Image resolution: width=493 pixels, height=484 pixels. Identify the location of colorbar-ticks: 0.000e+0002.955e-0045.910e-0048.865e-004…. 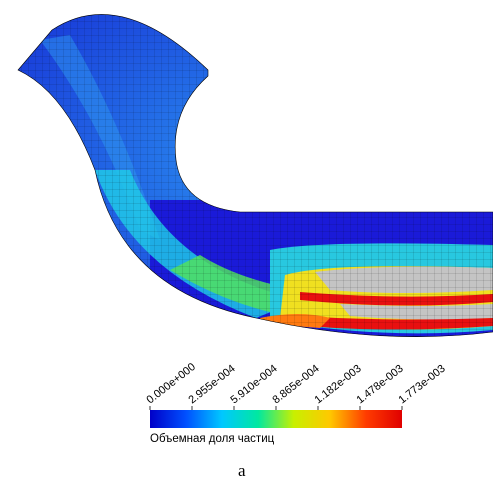
(296, 385).